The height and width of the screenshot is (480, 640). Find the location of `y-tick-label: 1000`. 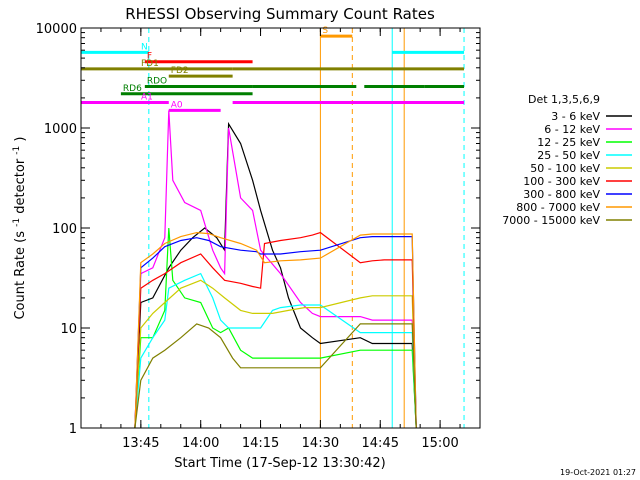

y-tick-label: 1000 is located at coordinates (60, 129).